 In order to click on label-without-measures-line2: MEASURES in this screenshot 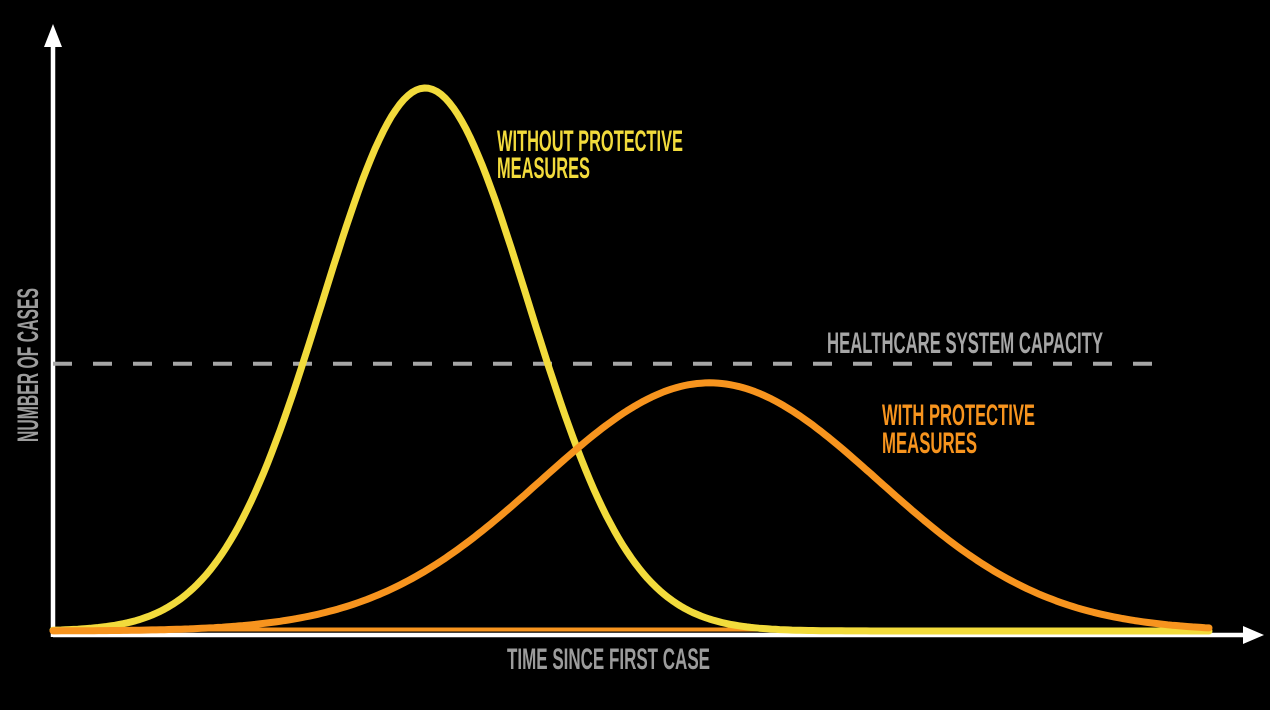, I will do `click(543, 168)`.